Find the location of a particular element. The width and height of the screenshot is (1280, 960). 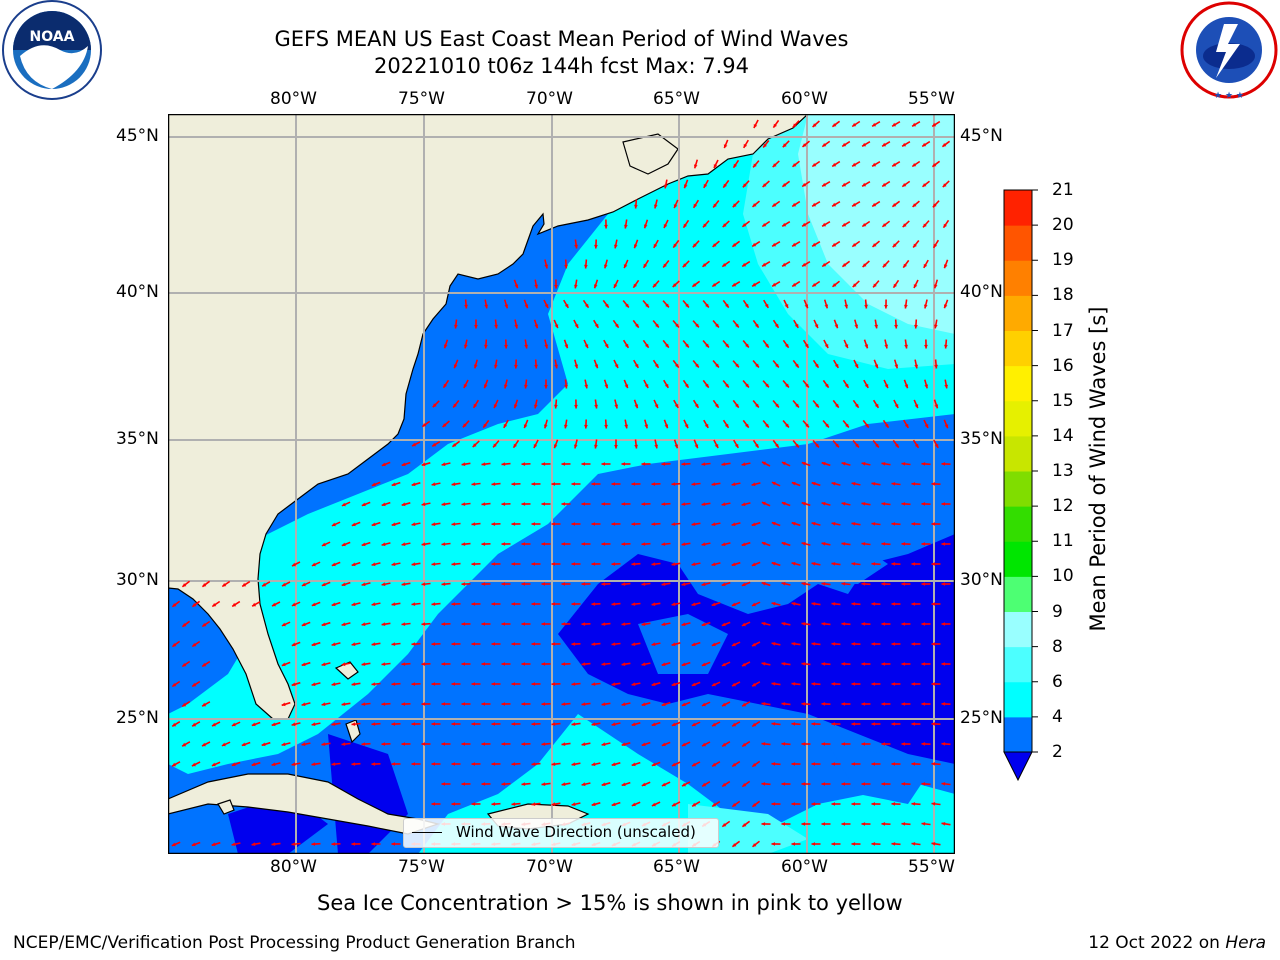

legend-label: Wind Wave Direction (unscaled) is located at coordinates (576, 832).